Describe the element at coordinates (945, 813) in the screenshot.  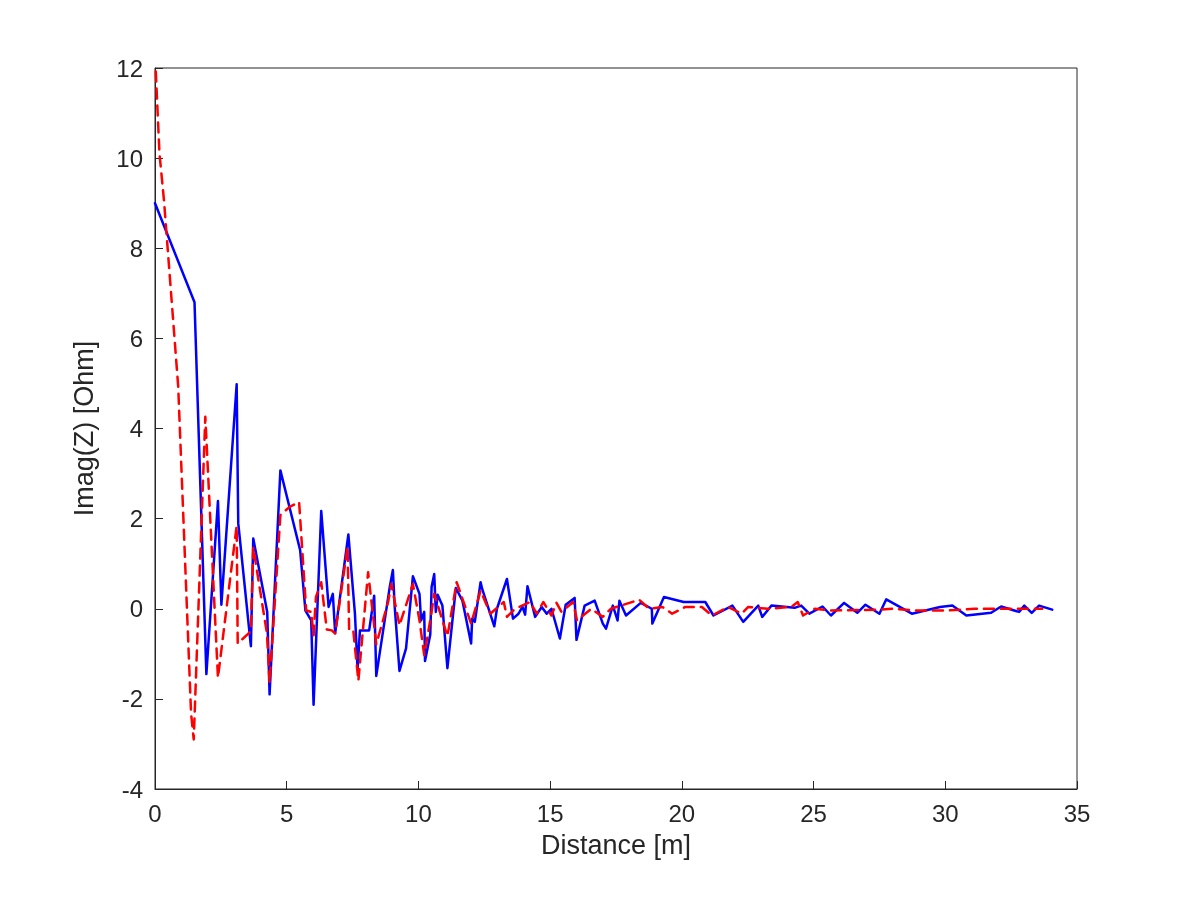
I see `x-tick-label: 30` at that location.